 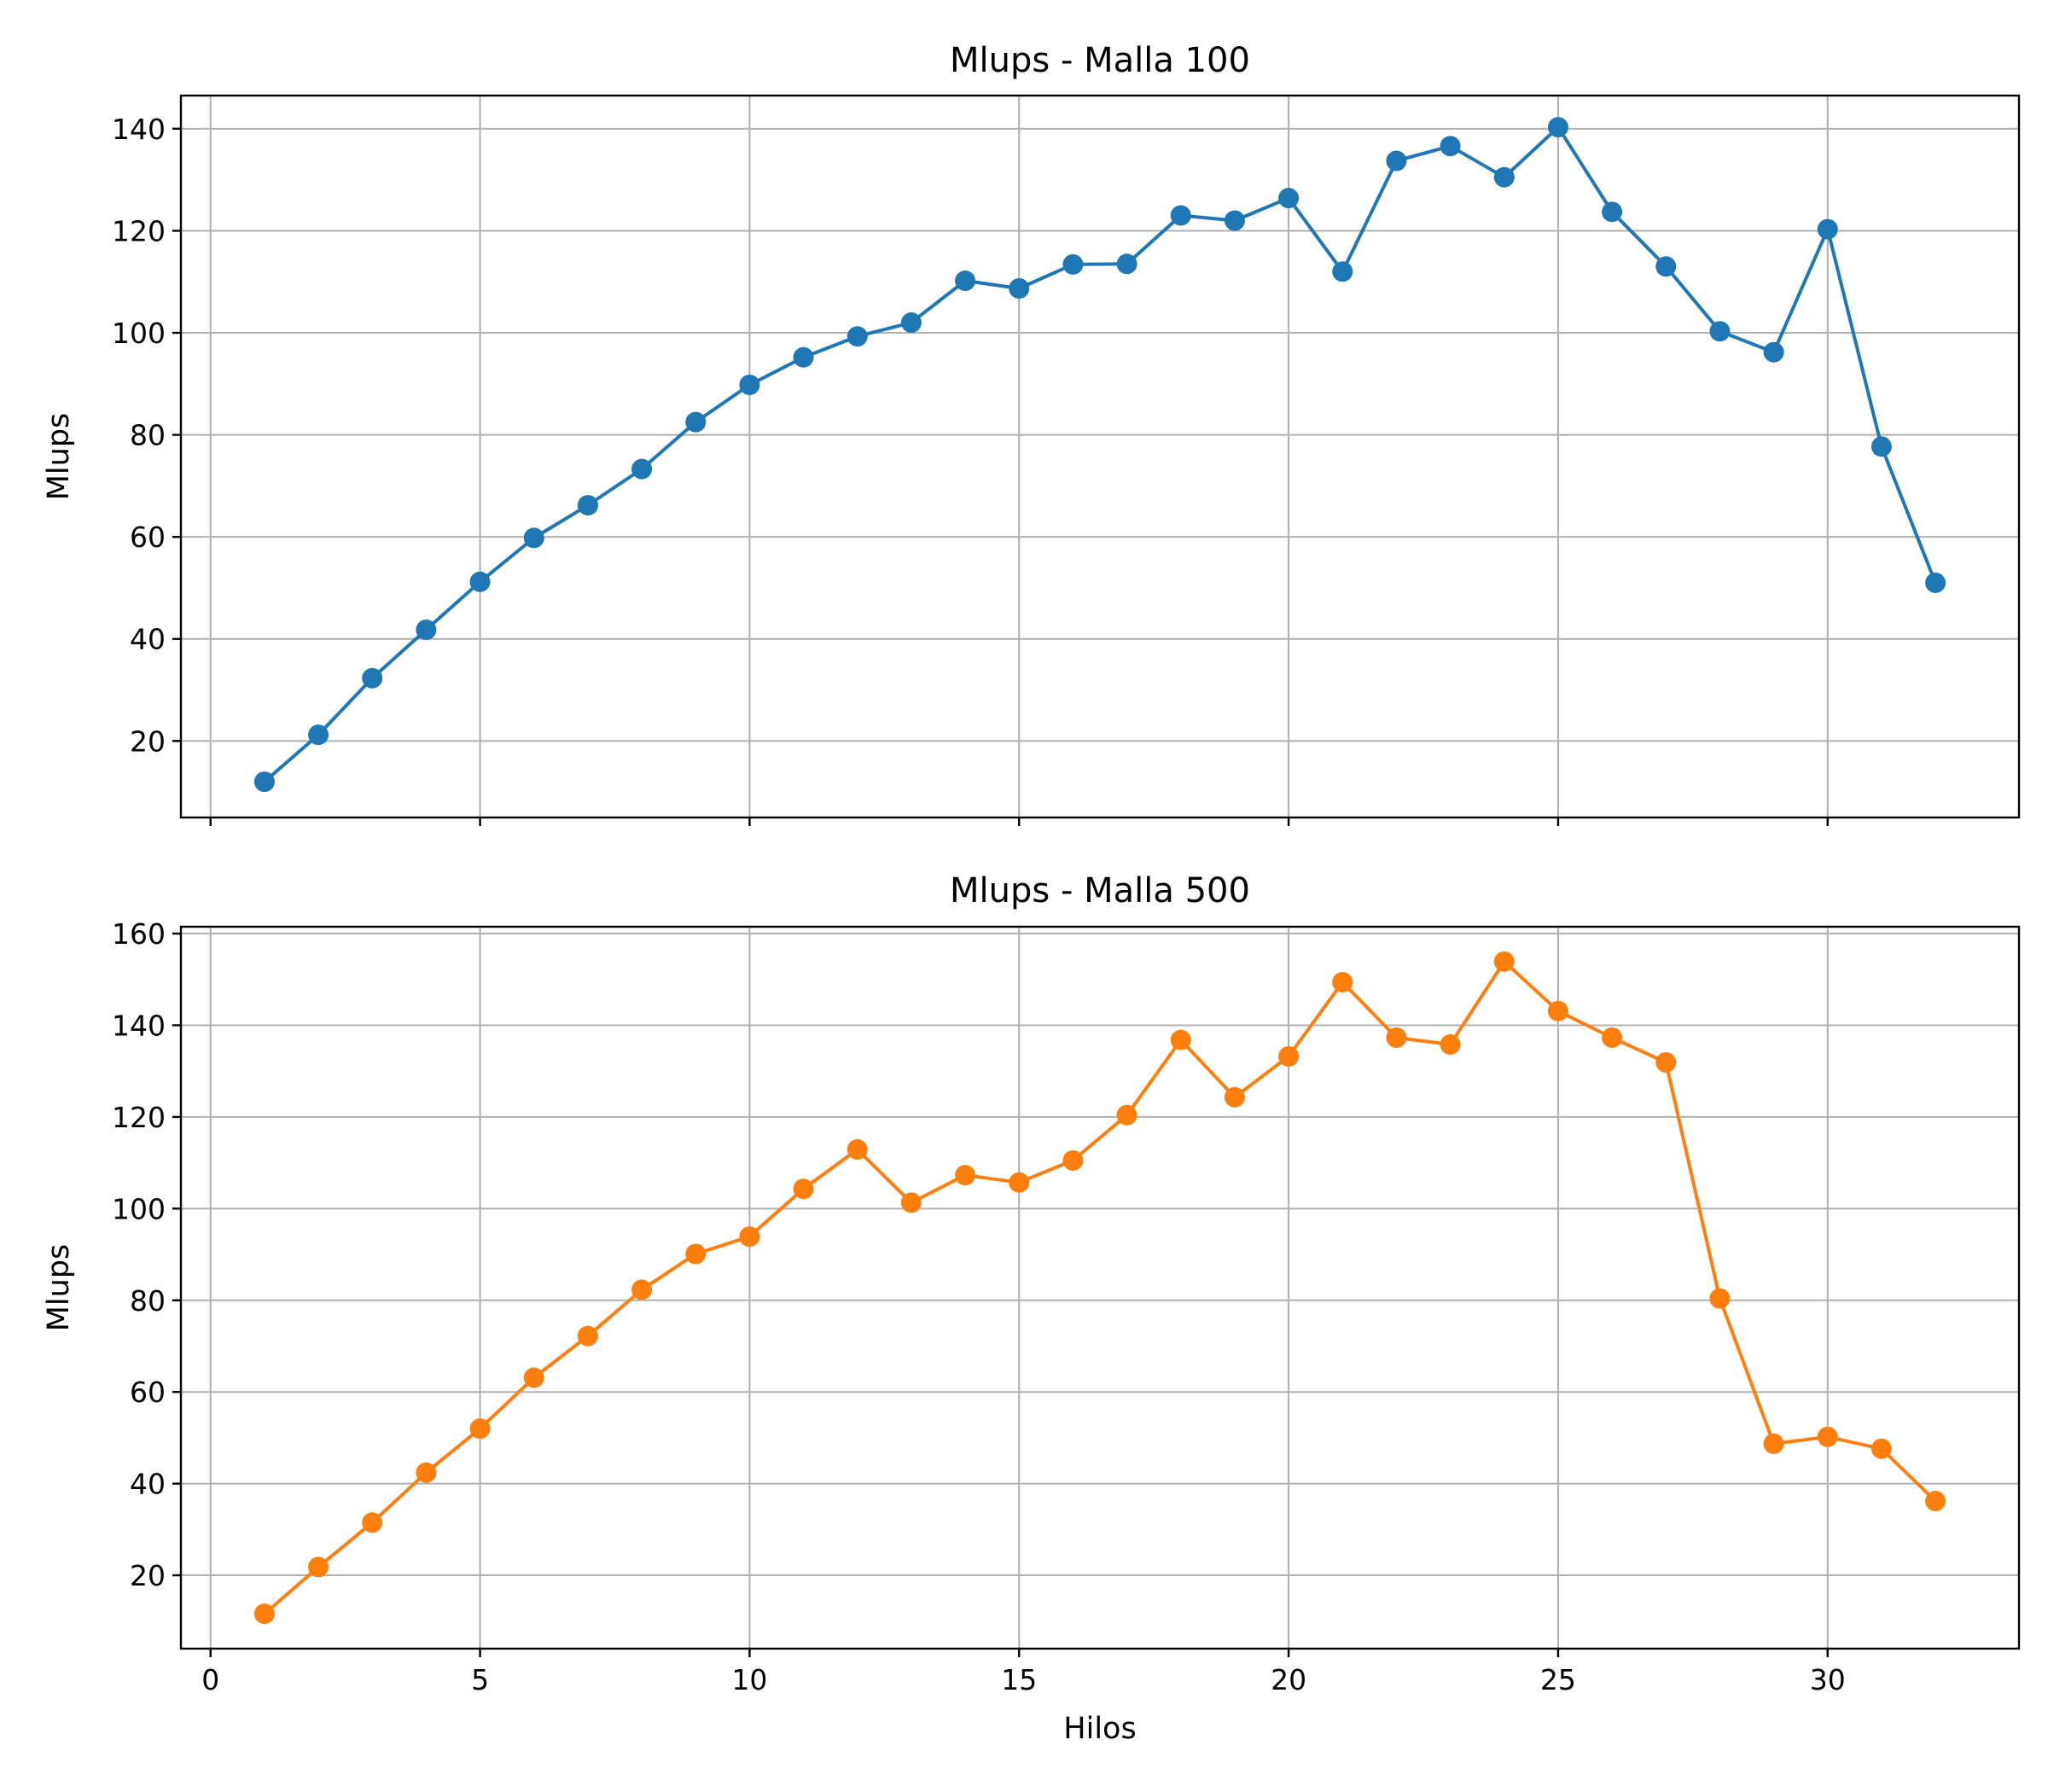 What do you see at coordinates (1099, 1729) in the screenshot?
I see `x-axis-label: Hilos` at bounding box center [1099, 1729].